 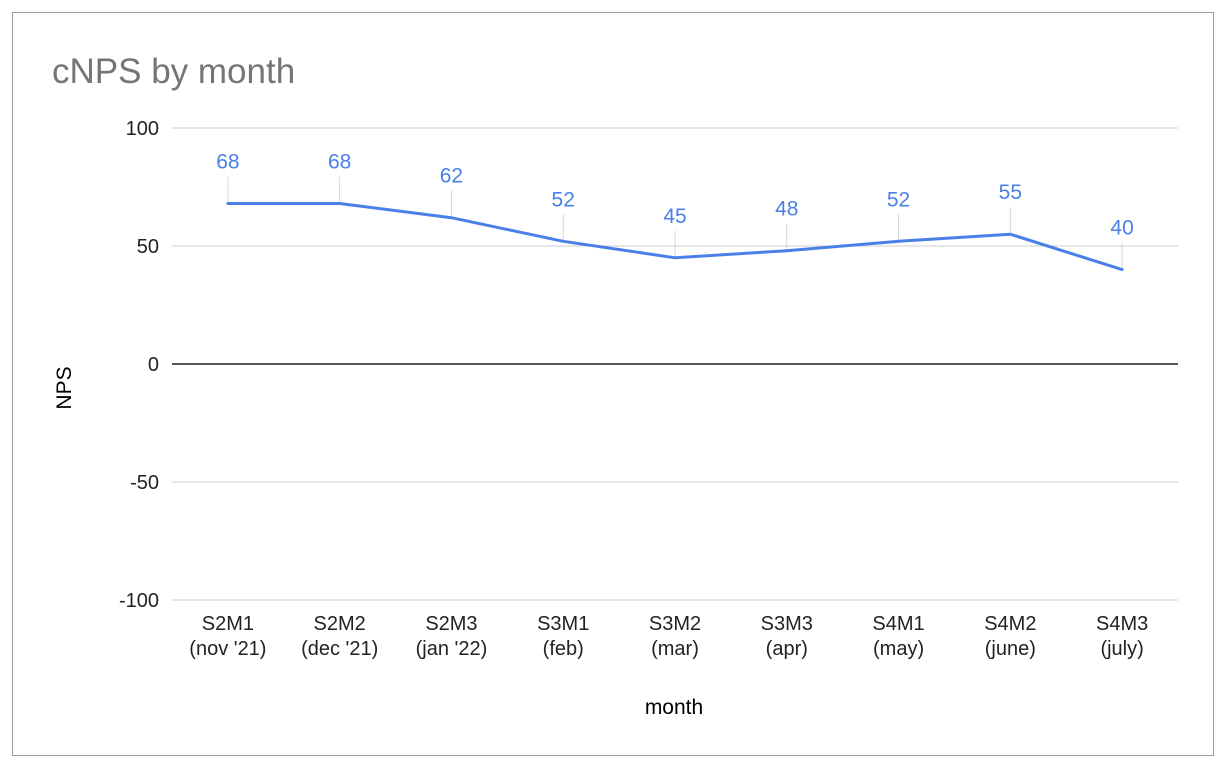 I want to click on x-category-label: (may), so click(x=898, y=649).